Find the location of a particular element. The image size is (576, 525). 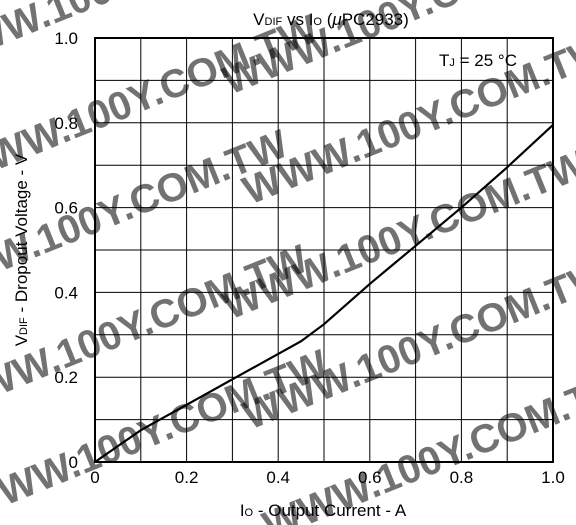

x-tick-label: 1.0 is located at coordinates (553, 477).